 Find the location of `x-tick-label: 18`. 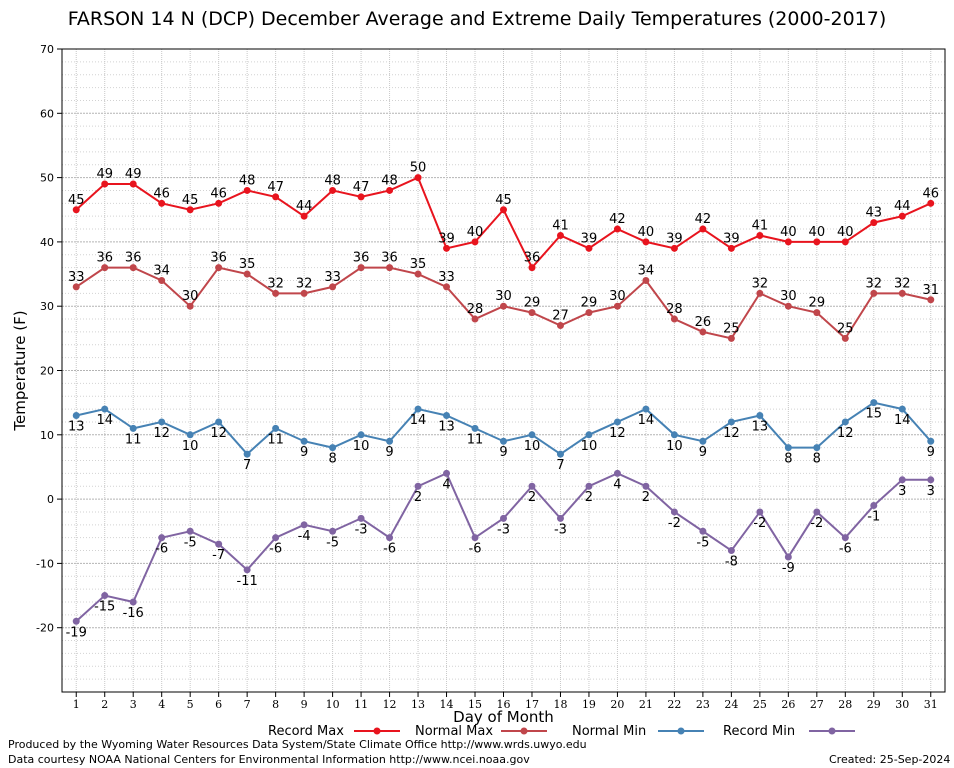

x-tick-label: 18 is located at coordinates (560, 704).